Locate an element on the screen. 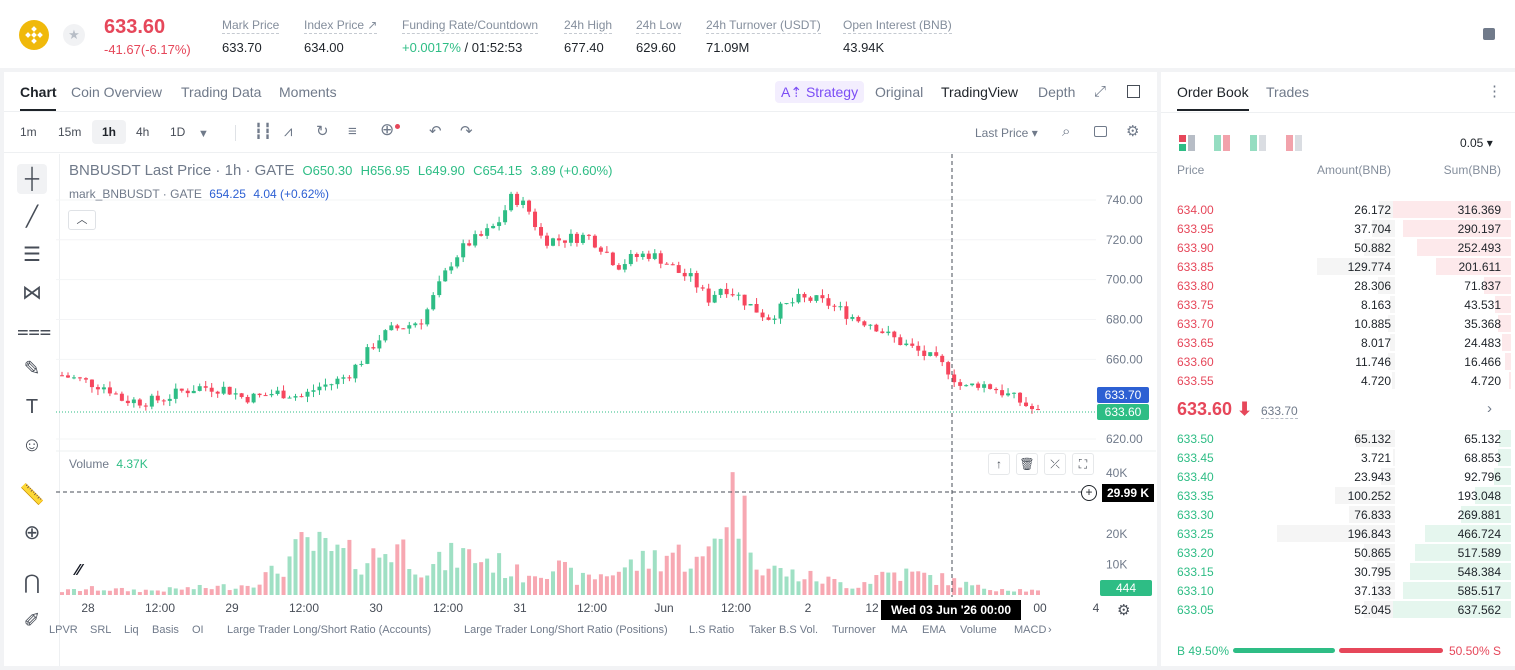 This screenshot has height=670, width=1515. collapse-legend-button: ︿ is located at coordinates (82, 220).